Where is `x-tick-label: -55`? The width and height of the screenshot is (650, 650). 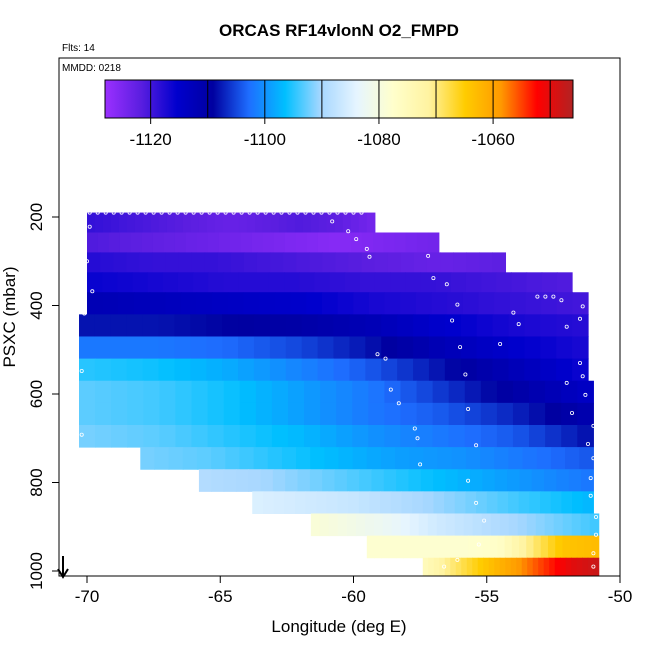
x-tick-label: -55 is located at coordinates (486, 596).